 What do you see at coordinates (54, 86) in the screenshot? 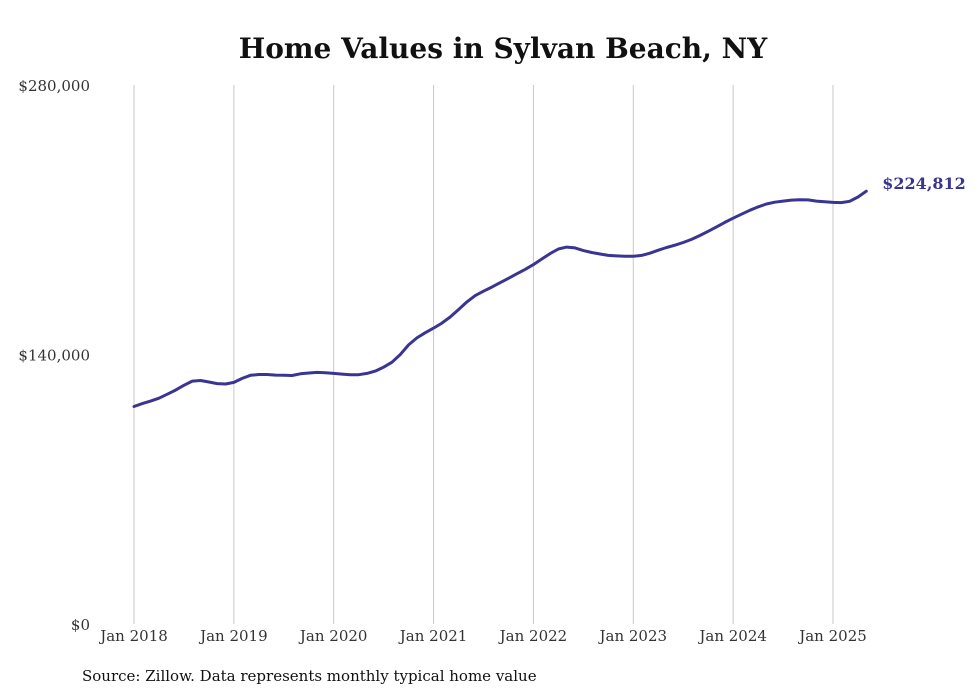
I see `y-tick-label: $280,000` at bounding box center [54, 86].